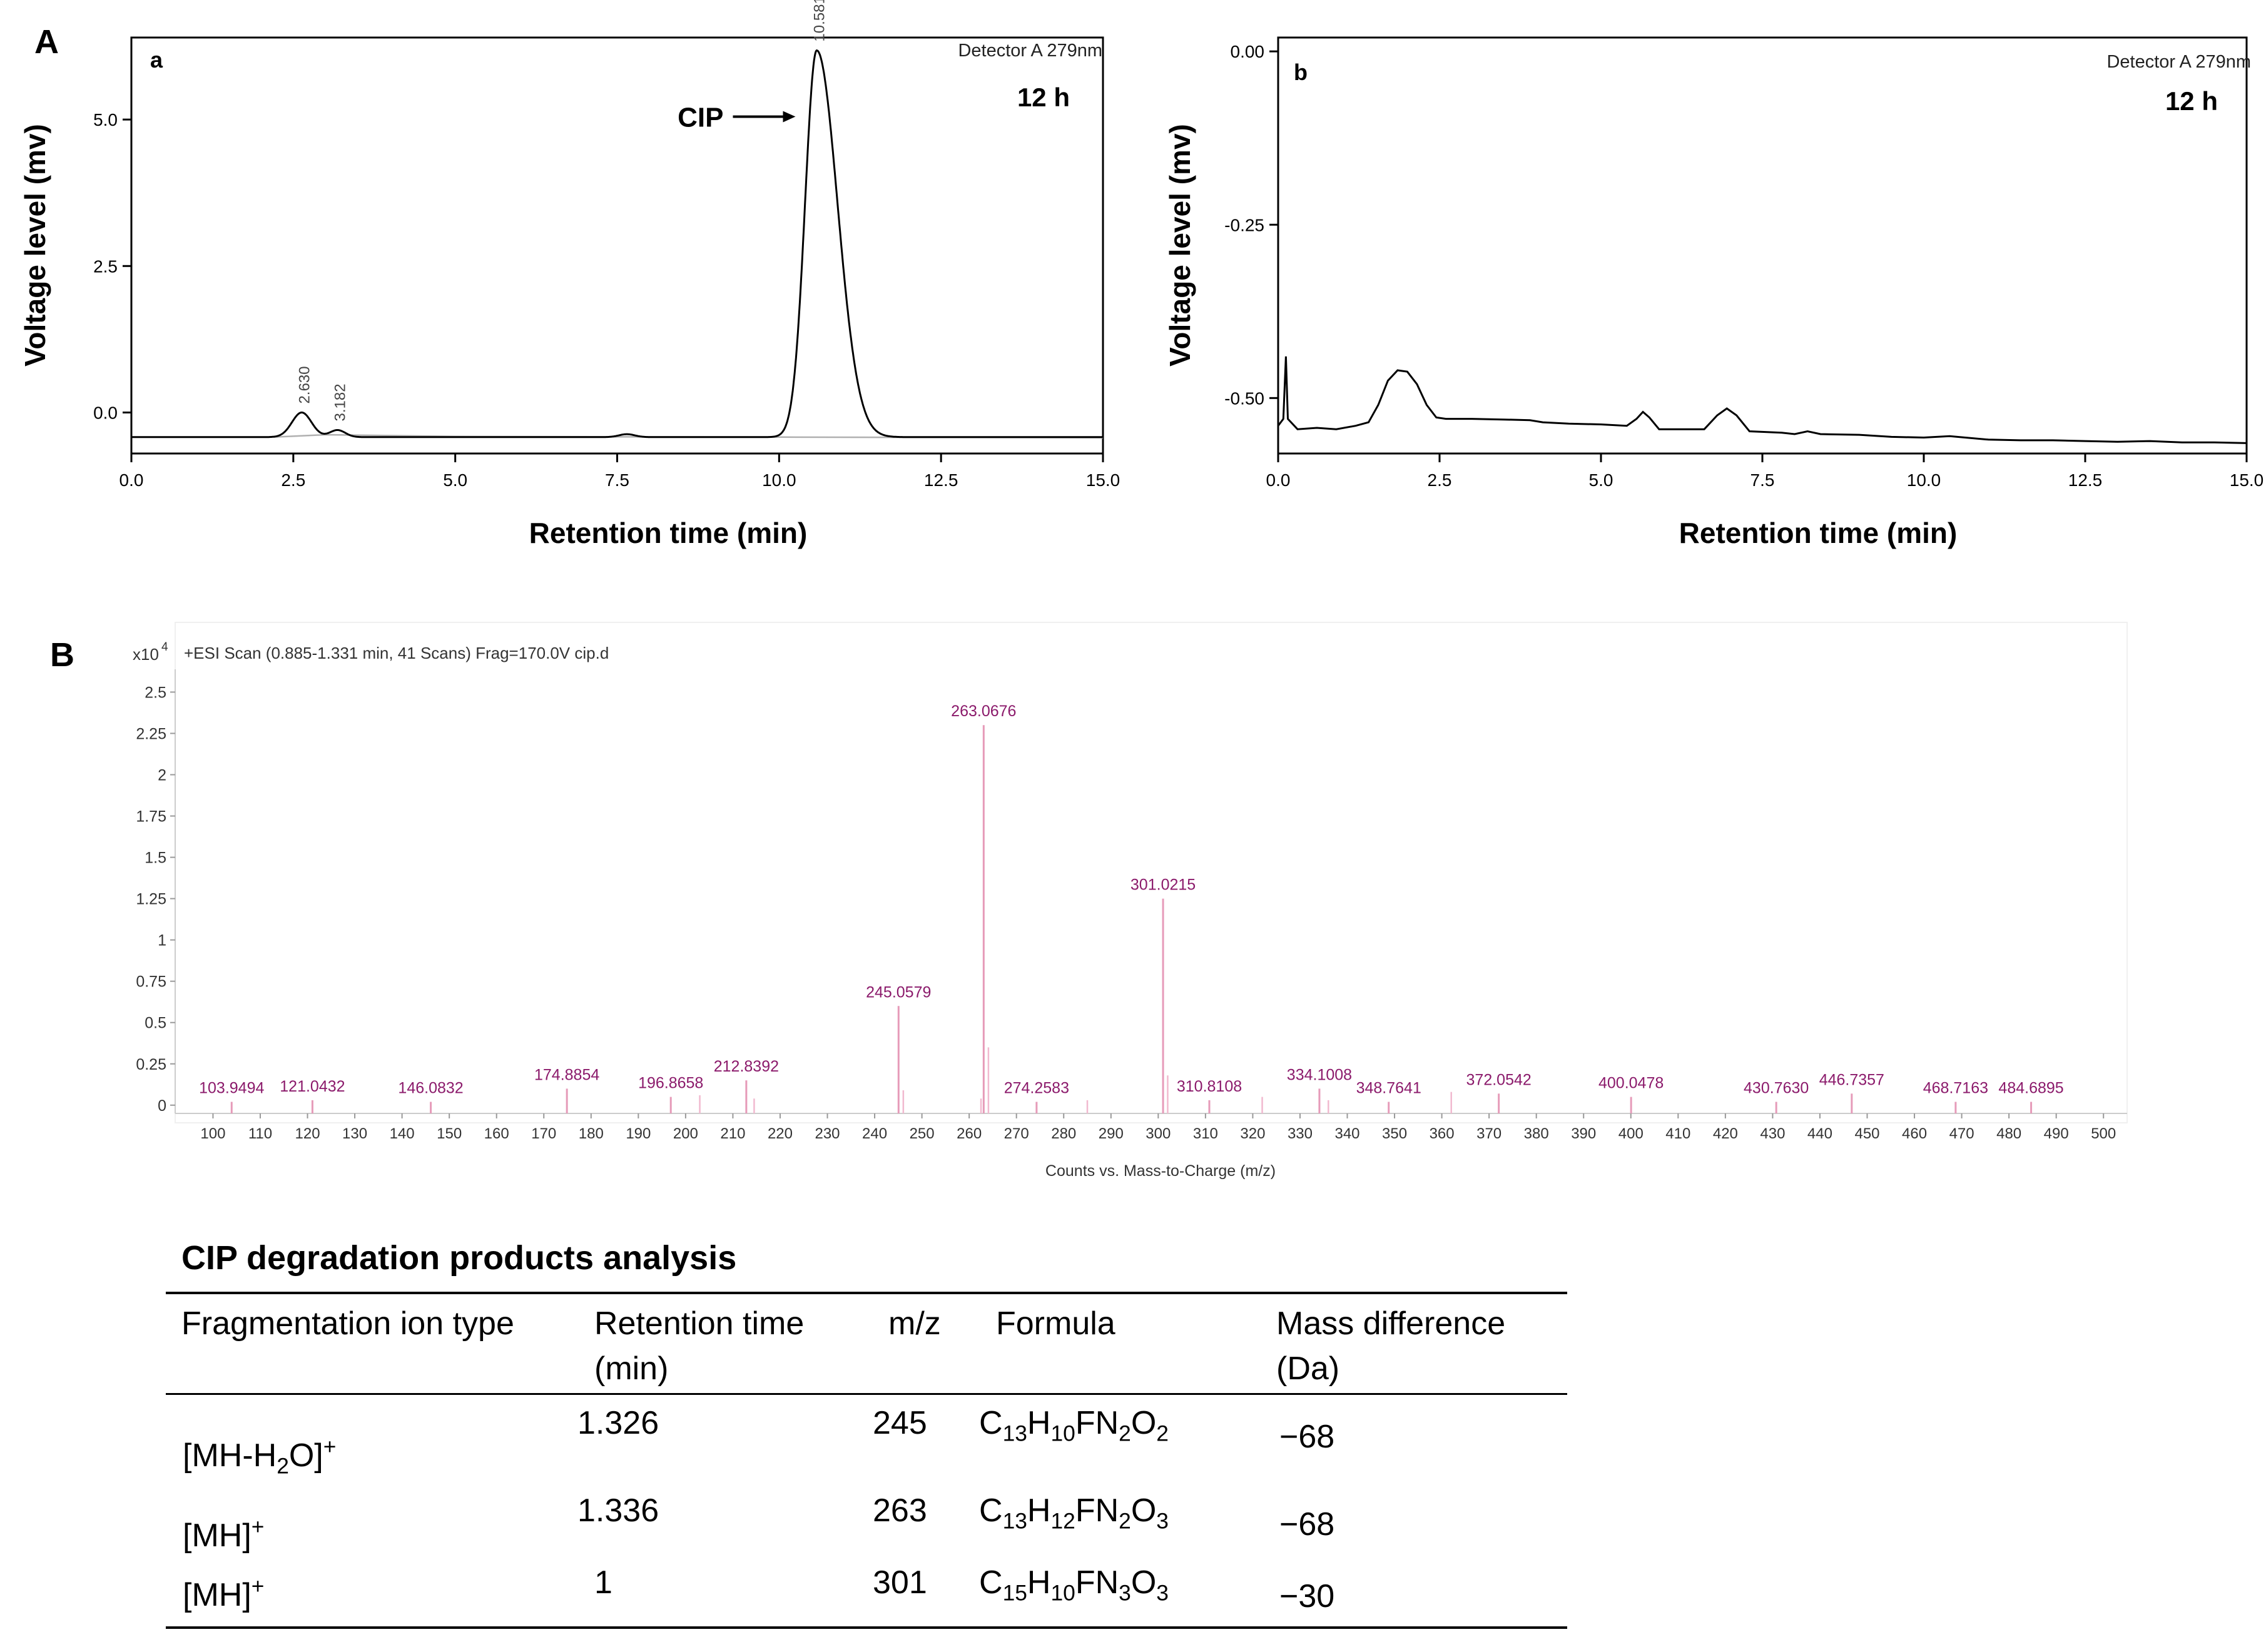 This screenshot has width=2266, height=1652. What do you see at coordinates (1111, 1134) in the screenshot?
I see `ms-x-tick-label: 290` at bounding box center [1111, 1134].